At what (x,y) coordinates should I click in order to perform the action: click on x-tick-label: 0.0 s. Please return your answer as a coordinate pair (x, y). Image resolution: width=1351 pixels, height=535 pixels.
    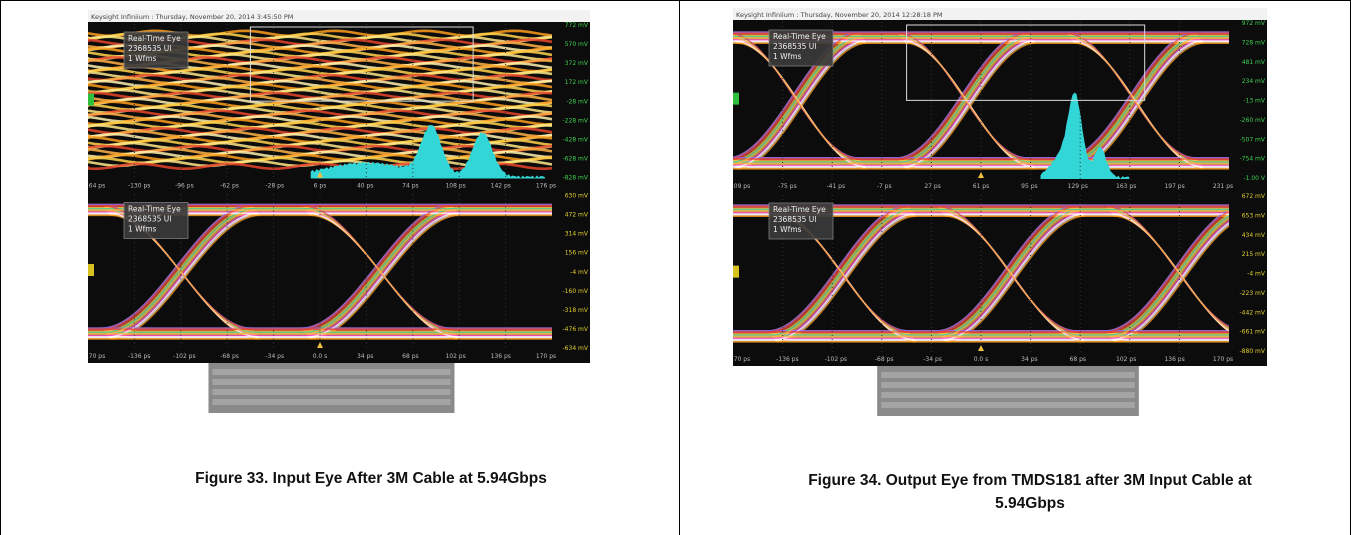
    Looking at the image, I should click on (320, 356).